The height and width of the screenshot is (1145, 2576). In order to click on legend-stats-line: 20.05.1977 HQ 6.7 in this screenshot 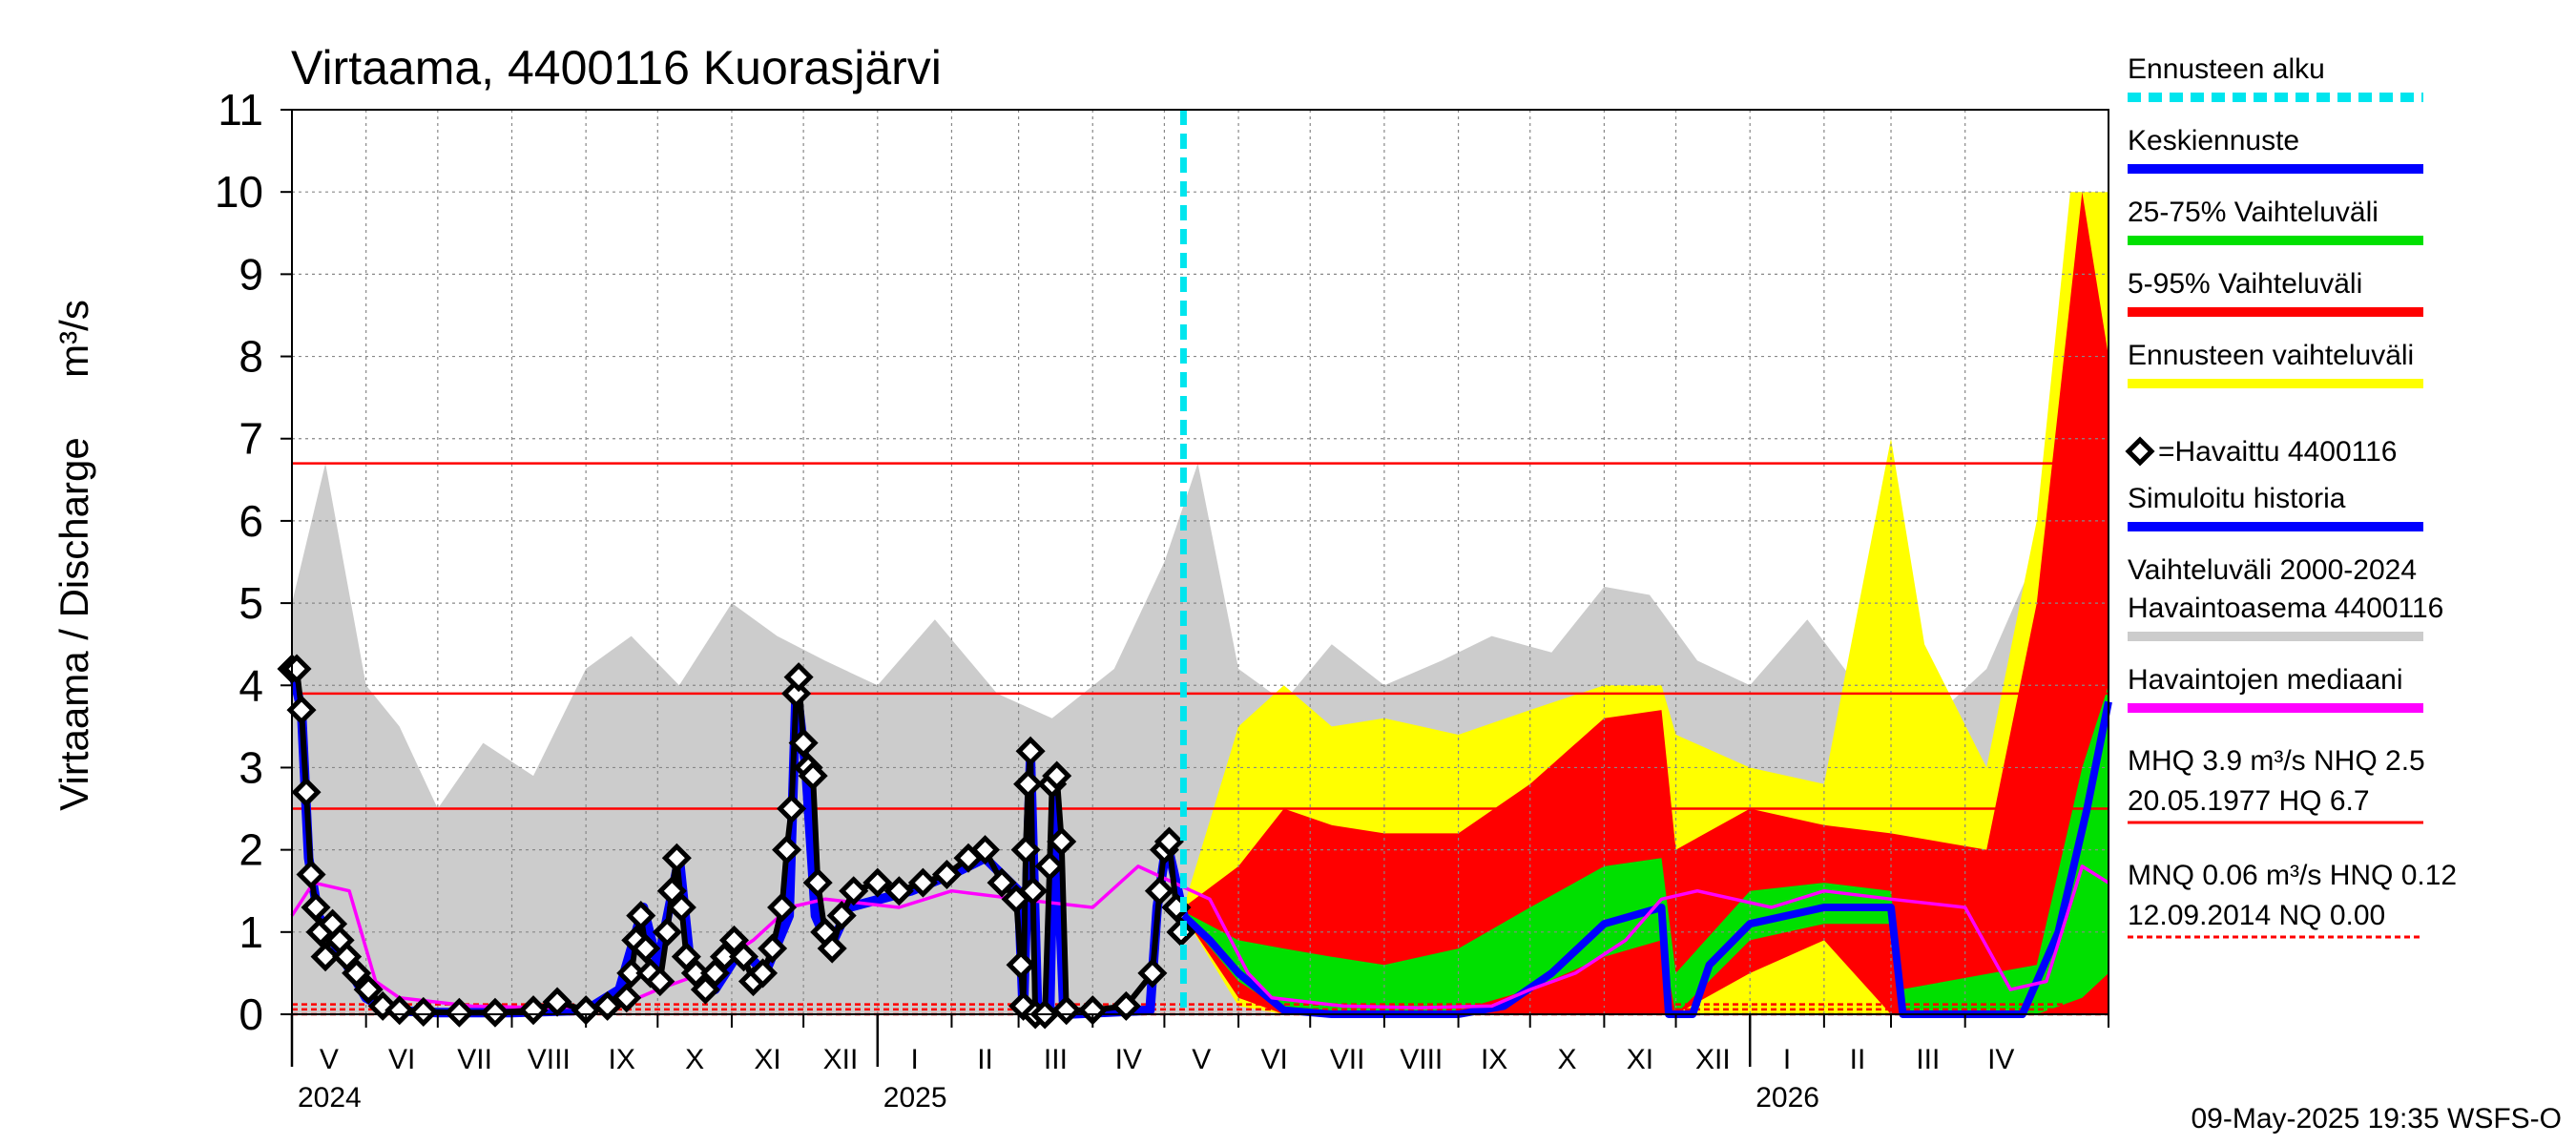, I will do `click(2249, 801)`.